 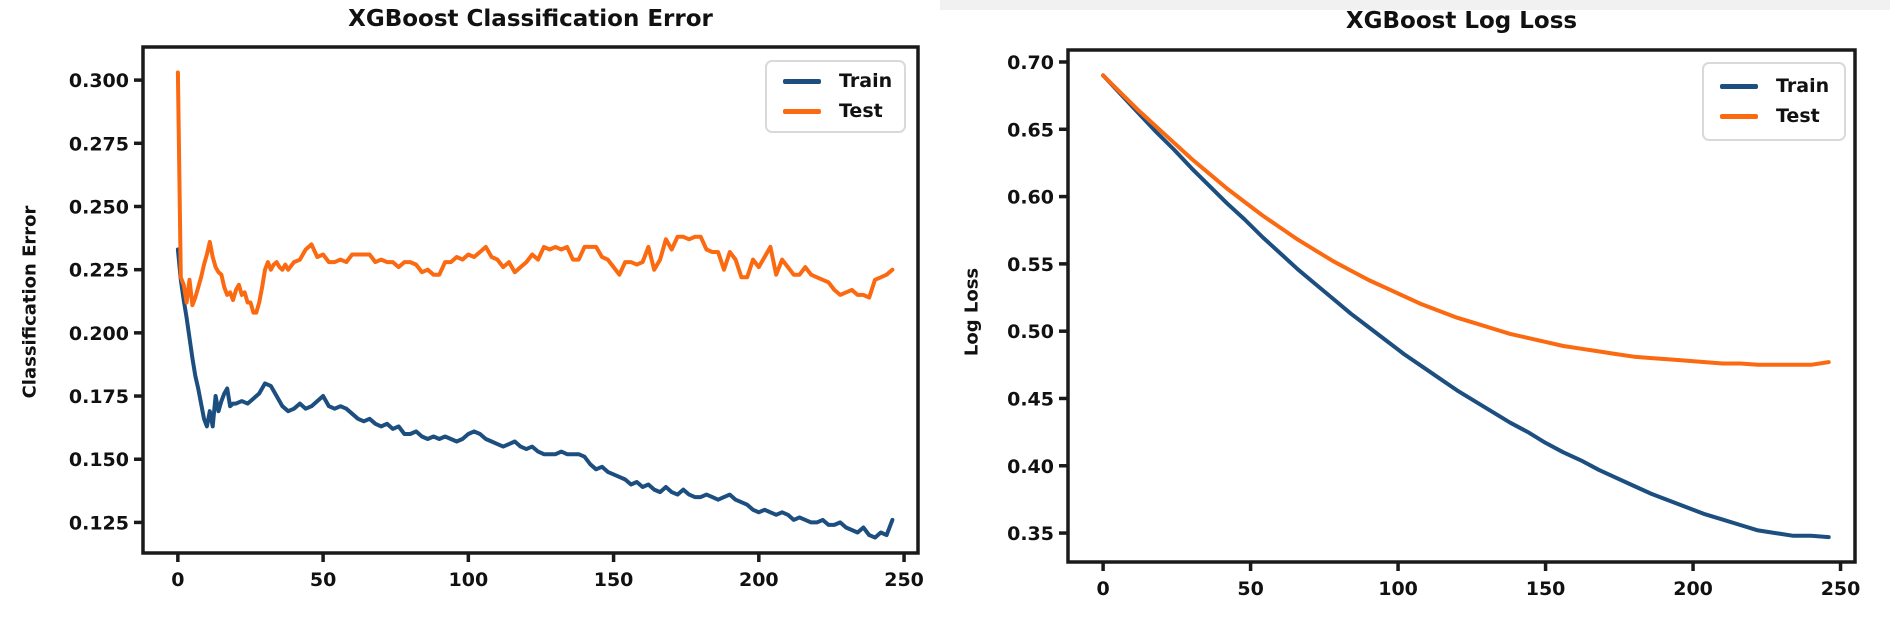 I want to click on y-tick-label: 0.70, so click(x=1030, y=63).